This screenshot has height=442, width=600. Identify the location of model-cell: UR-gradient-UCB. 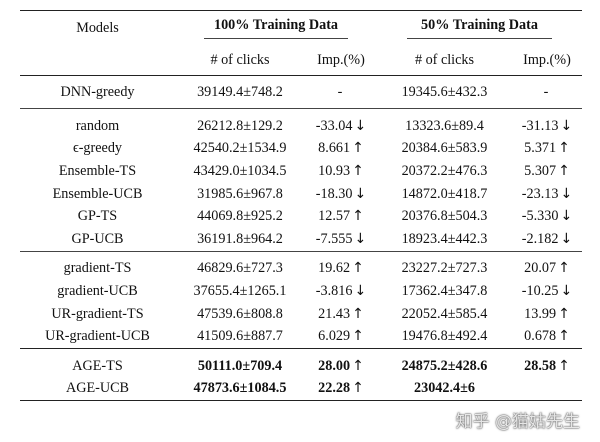
(97, 336).